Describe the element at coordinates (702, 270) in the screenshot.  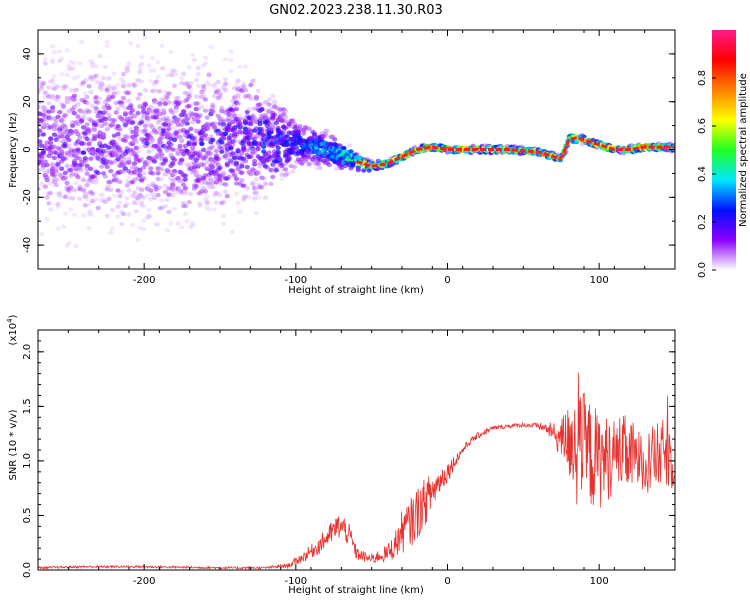
I see `colorbar-tick-label: 0.0` at that location.